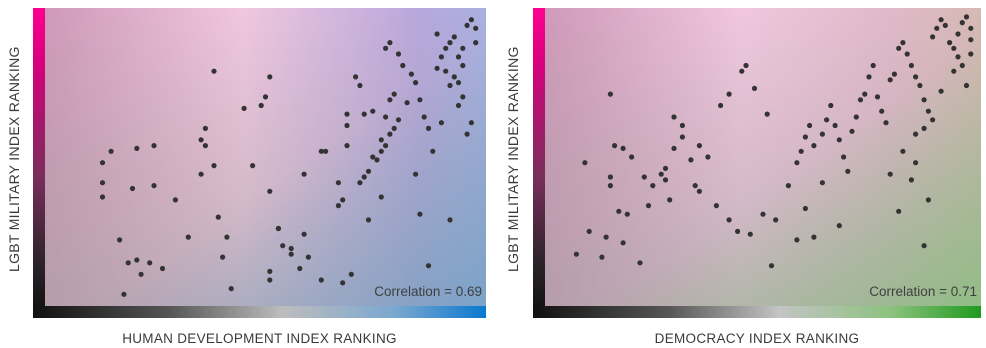 This screenshot has width=986, height=348. What do you see at coordinates (39, 160) in the screenshot?
I see `y-axis-gradient-bar` at bounding box center [39, 160].